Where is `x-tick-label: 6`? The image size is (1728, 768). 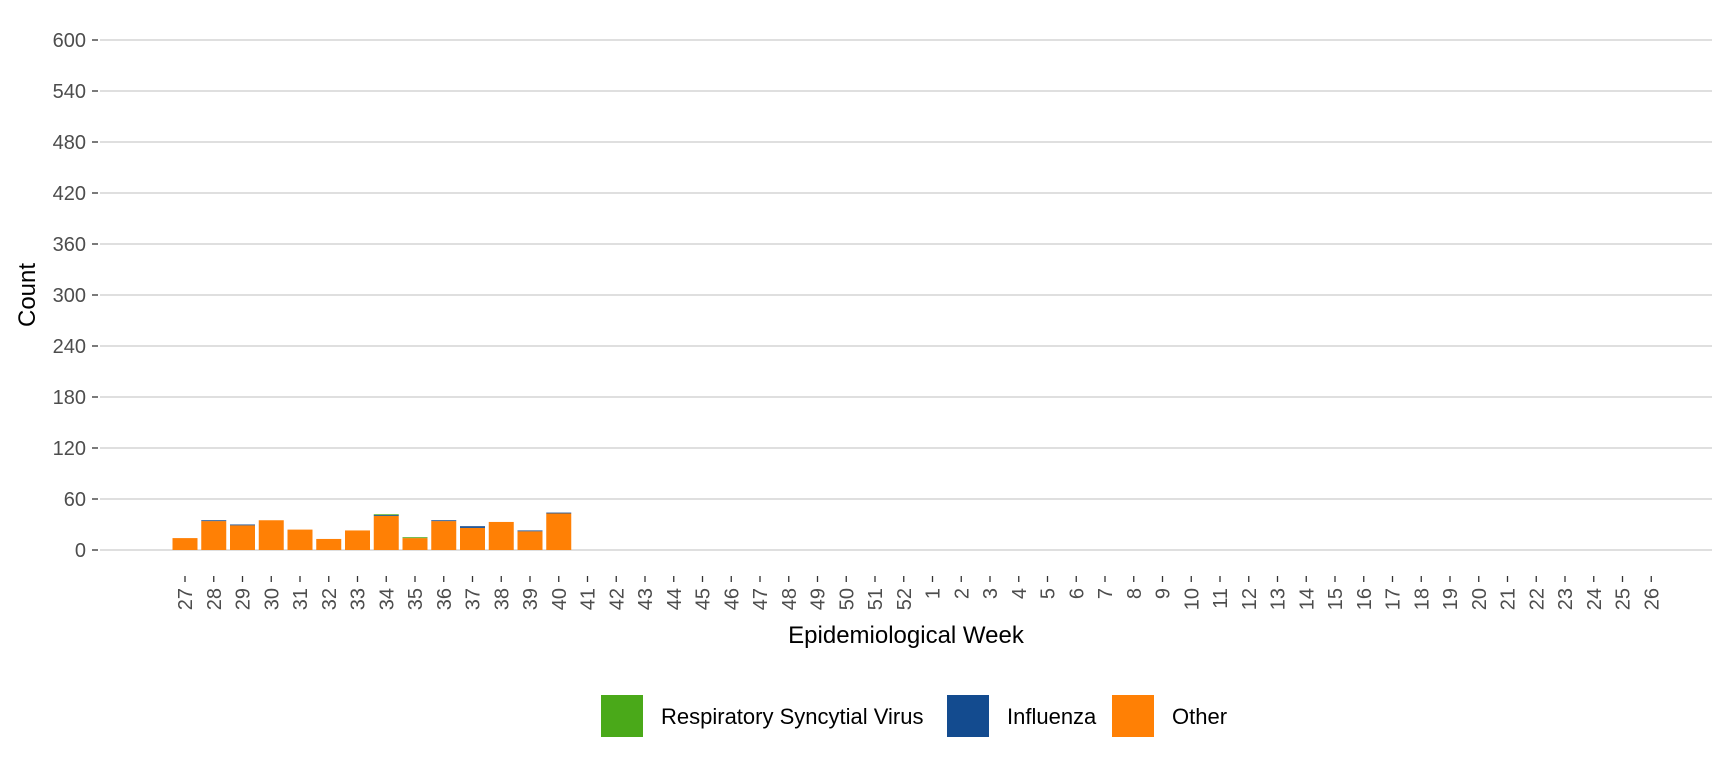
x-tick-label: 6 is located at coordinates (1077, 593).